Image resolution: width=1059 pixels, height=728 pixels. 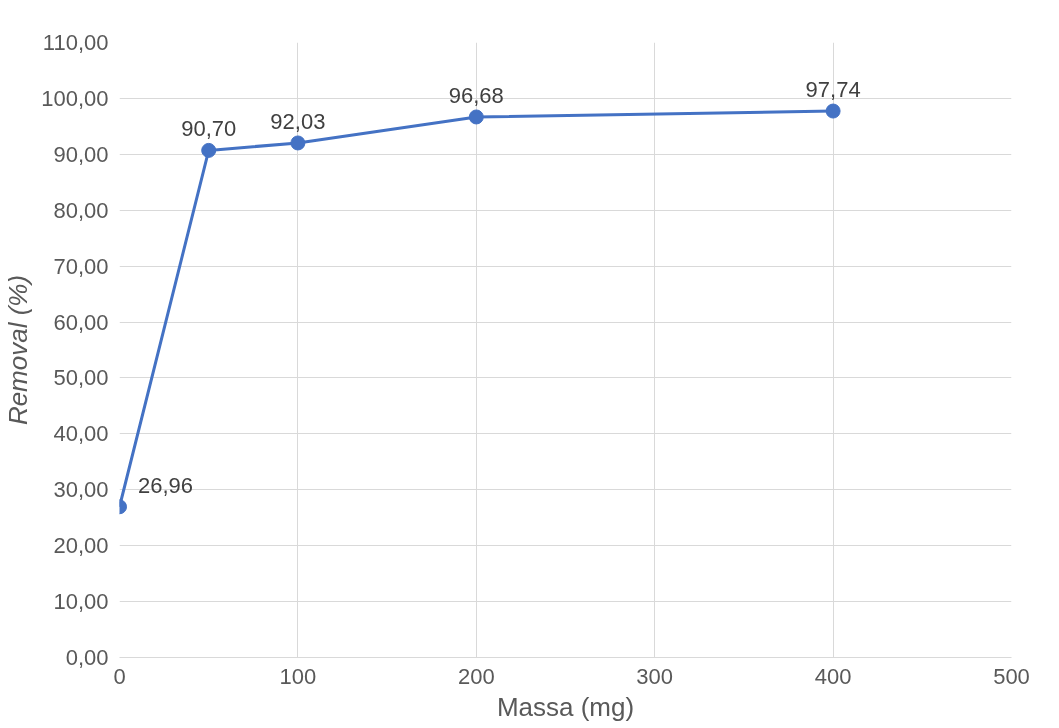 What do you see at coordinates (81, 490) in the screenshot?
I see `y-tick-label: 30,00` at bounding box center [81, 490].